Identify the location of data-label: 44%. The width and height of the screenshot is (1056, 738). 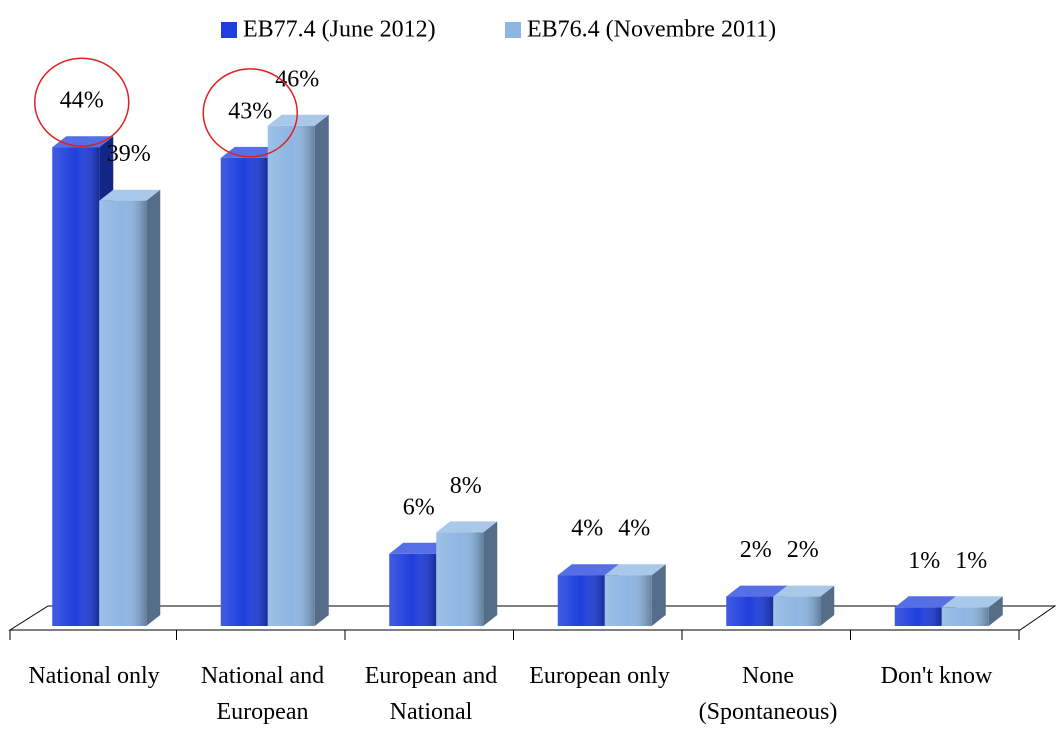
(82, 101).